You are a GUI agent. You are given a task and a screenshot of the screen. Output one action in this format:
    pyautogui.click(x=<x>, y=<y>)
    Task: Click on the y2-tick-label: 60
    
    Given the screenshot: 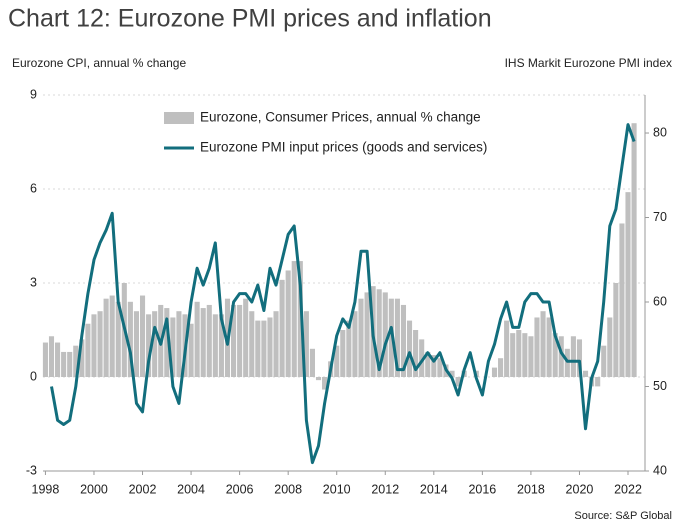 What is the action you would take?
    pyautogui.click(x=660, y=301)
    